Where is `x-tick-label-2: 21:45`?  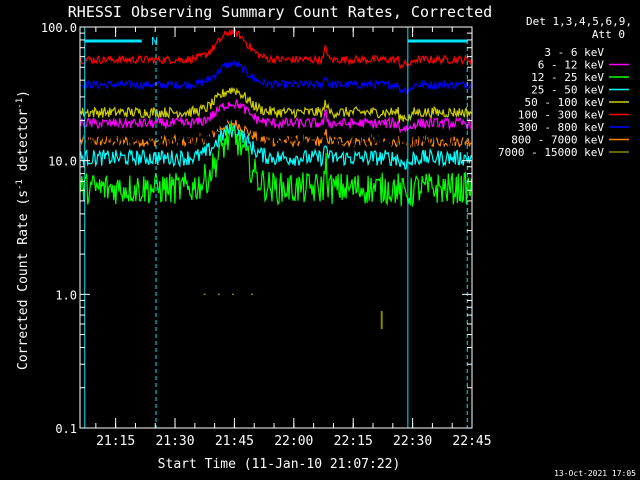 x-tick-label-2: 21:45 is located at coordinates (234, 441).